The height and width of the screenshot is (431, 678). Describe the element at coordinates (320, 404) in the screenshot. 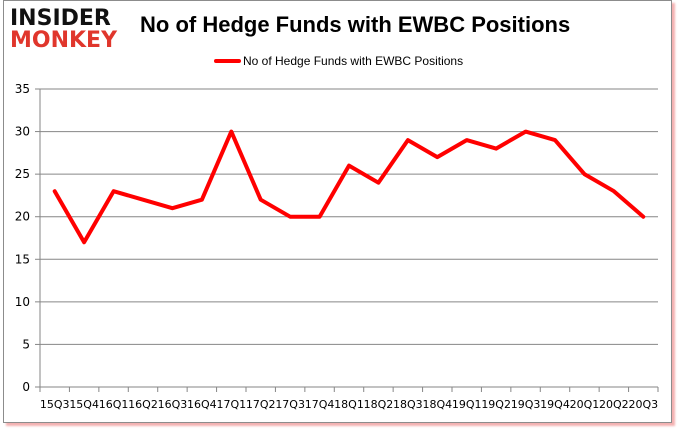

I see `x-tick-label: 17Q4` at that location.